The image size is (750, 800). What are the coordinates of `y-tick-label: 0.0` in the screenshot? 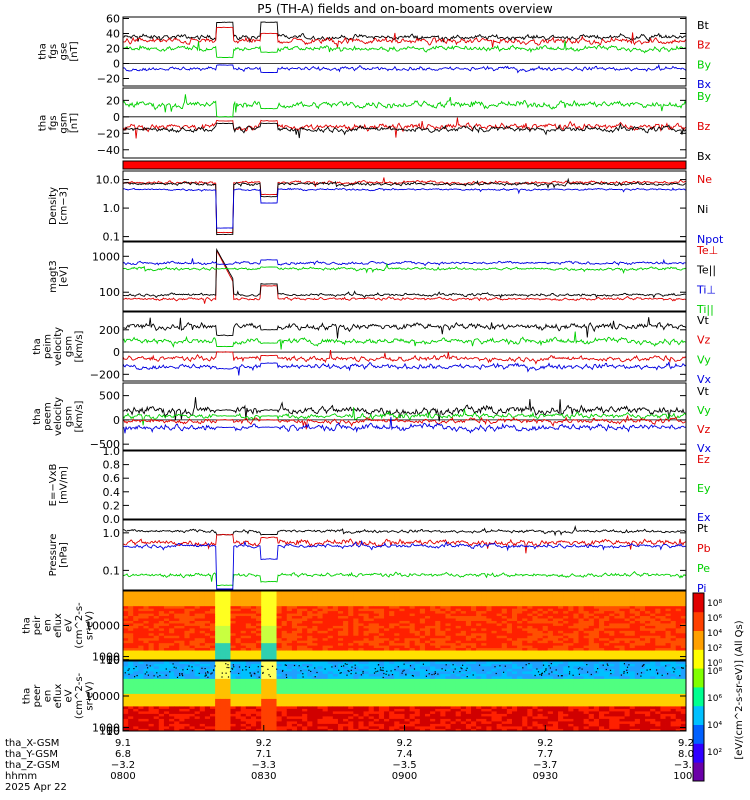 It's located at (112, 519).